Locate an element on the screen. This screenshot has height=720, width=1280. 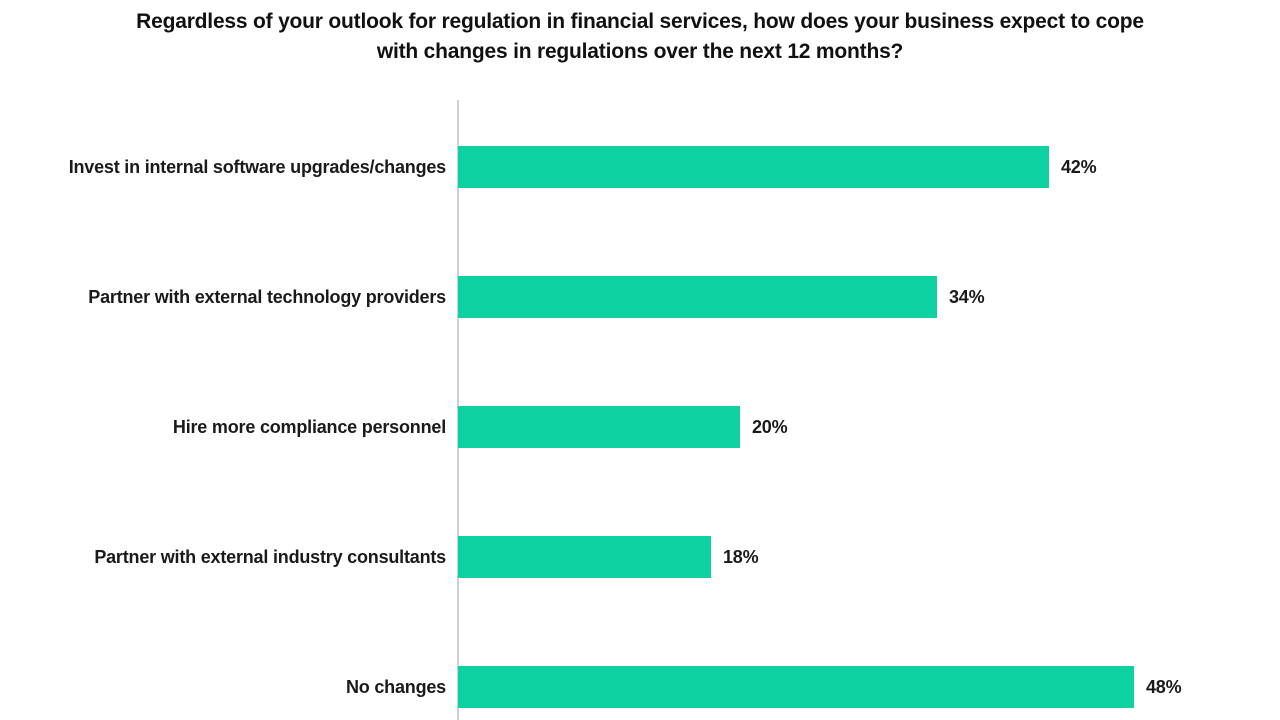
row-plot: 42% is located at coordinates (869, 167).